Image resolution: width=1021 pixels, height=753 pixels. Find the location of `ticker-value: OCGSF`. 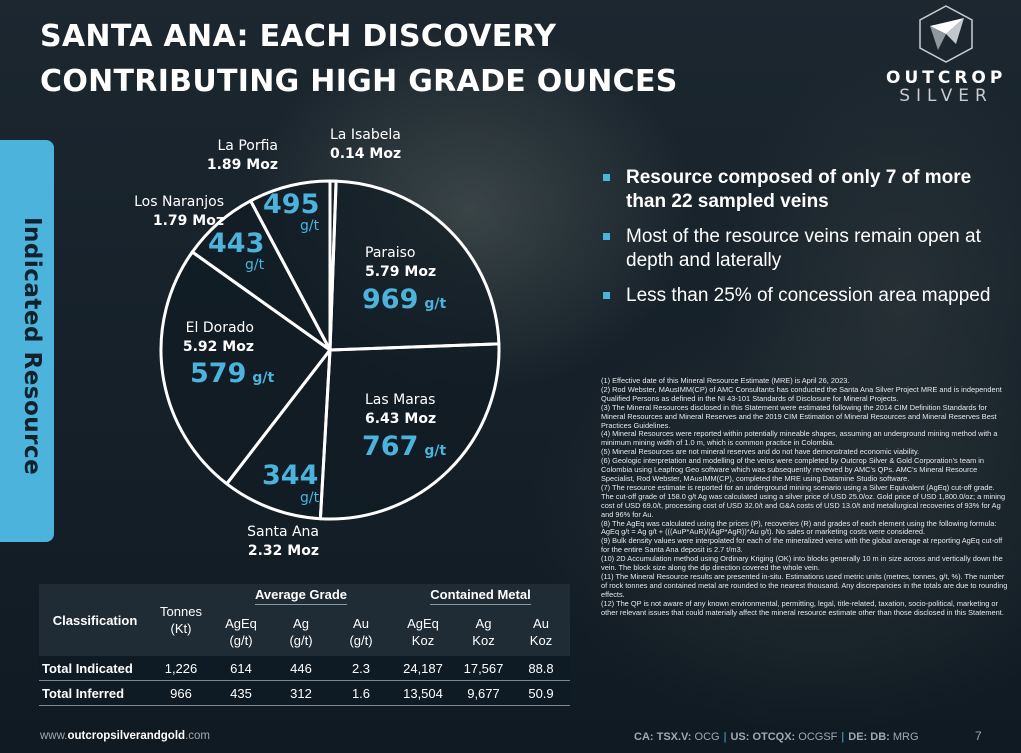

ticker-value: OCGSF is located at coordinates (818, 737).